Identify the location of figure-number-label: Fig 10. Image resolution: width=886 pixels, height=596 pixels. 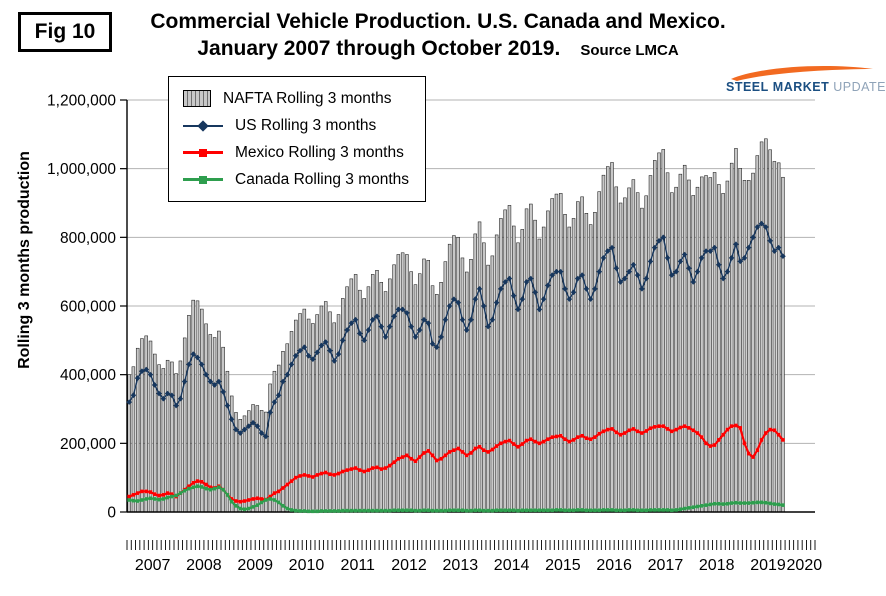
(65, 31).